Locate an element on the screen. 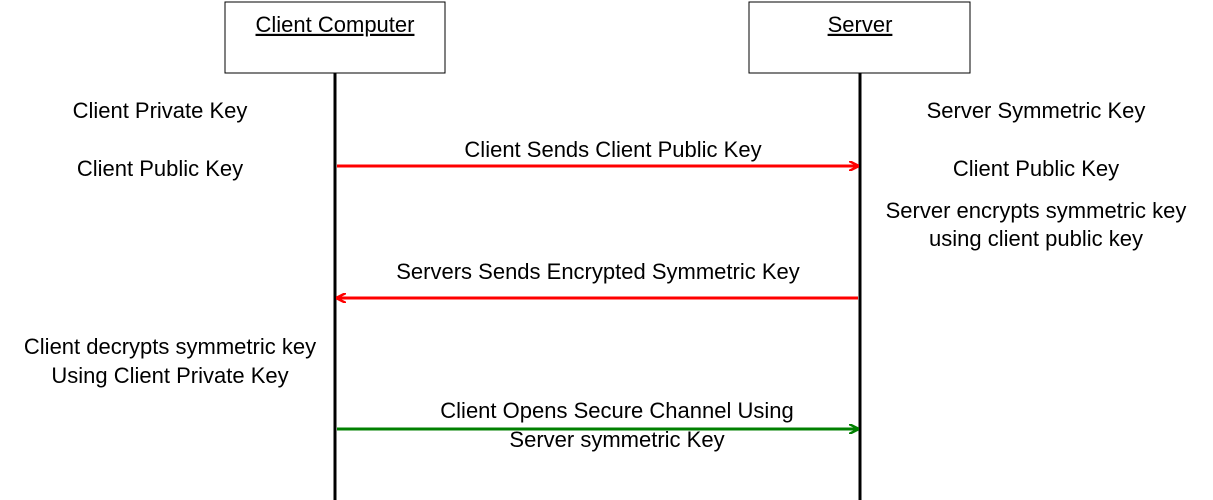 This screenshot has width=1213, height=500. note: using client public key is located at coordinates (1036, 238).